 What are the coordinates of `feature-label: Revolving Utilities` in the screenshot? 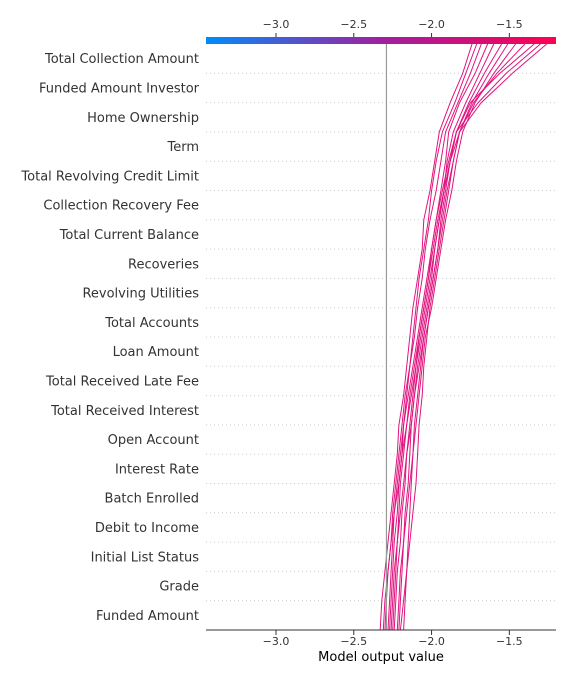 It's located at (140, 294).